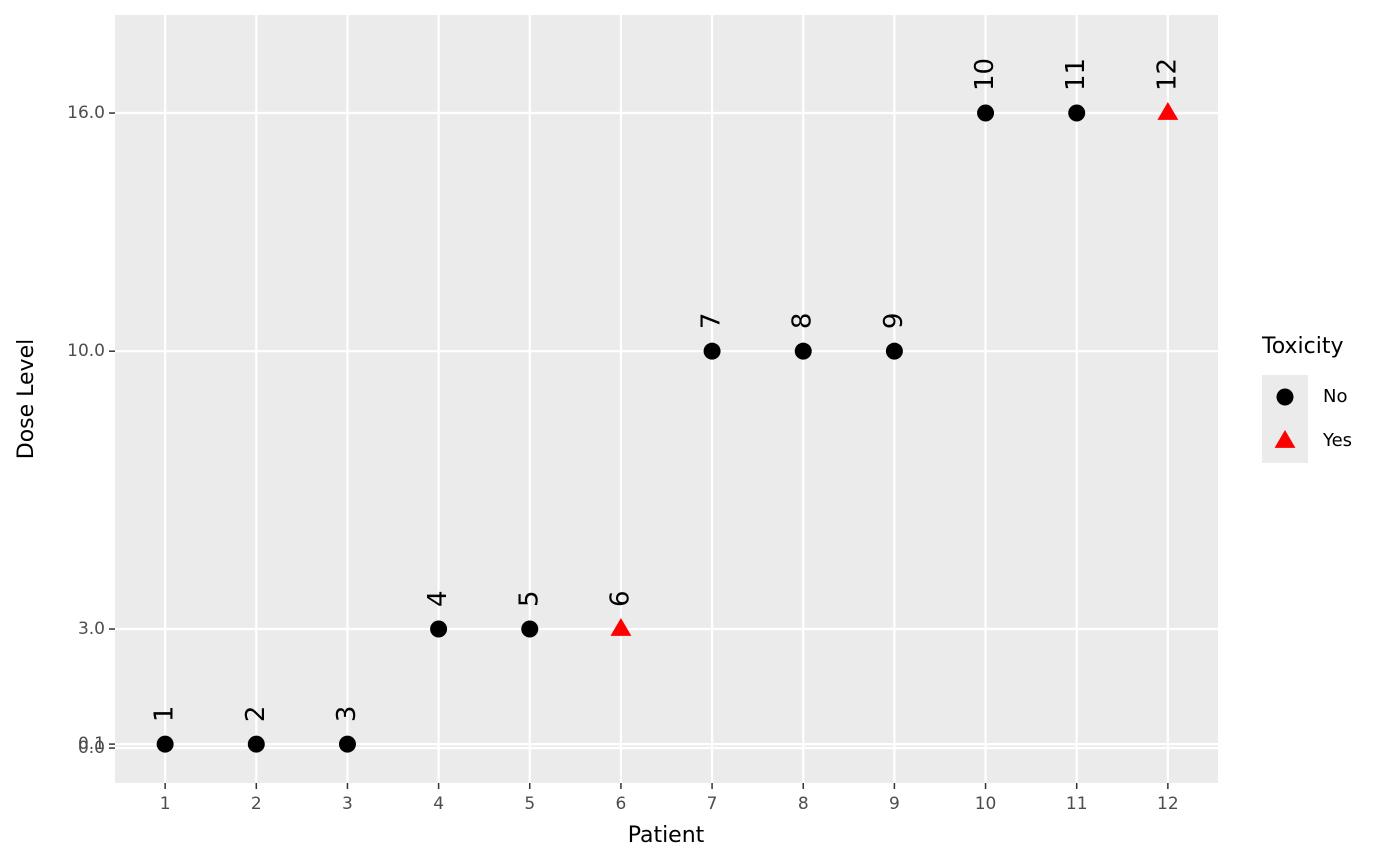  What do you see at coordinates (529, 804) in the screenshot?
I see `x-tick-label: 5` at bounding box center [529, 804].